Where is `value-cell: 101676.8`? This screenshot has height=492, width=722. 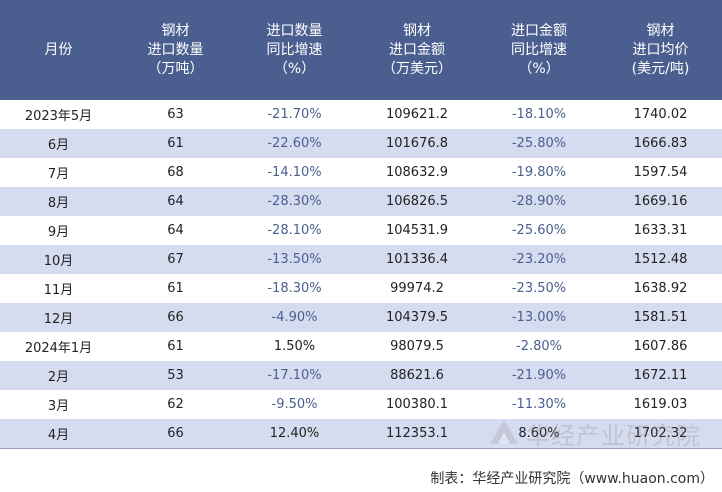
value-cell: 101676.8 is located at coordinates (417, 143).